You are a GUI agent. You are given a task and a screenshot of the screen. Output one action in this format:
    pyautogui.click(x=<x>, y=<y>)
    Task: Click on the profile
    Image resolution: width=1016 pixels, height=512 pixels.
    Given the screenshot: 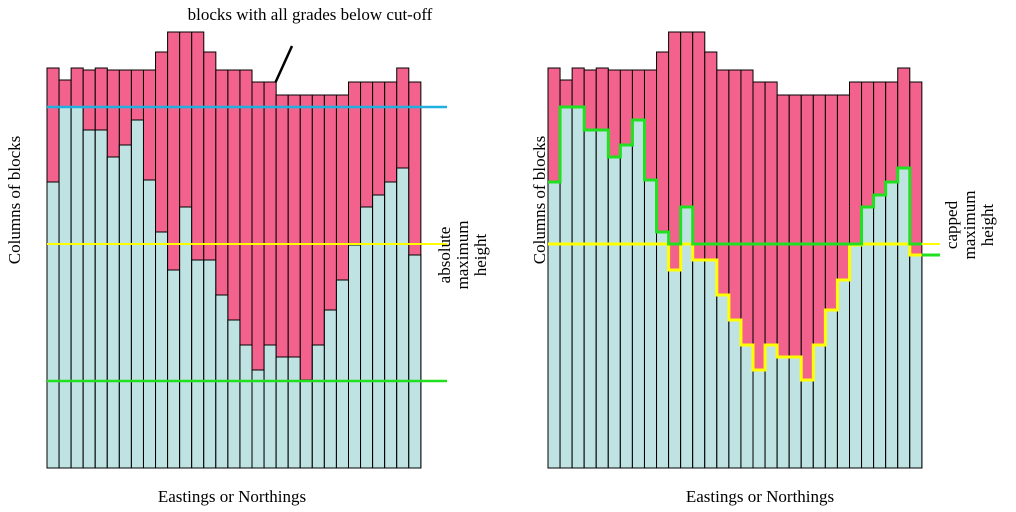 What is the action you would take?
    pyautogui.click(x=735, y=175)
    